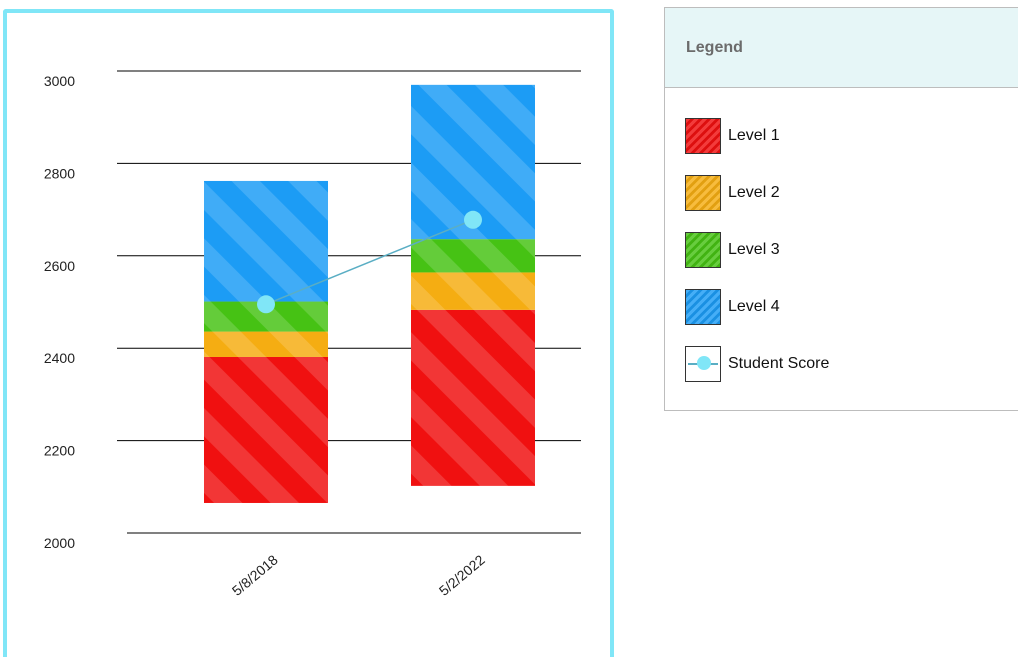 This screenshot has height=657, width=1018. Describe the element at coordinates (841, 136) in the screenshot. I see `legend-item-level-1: Level 1` at that location.